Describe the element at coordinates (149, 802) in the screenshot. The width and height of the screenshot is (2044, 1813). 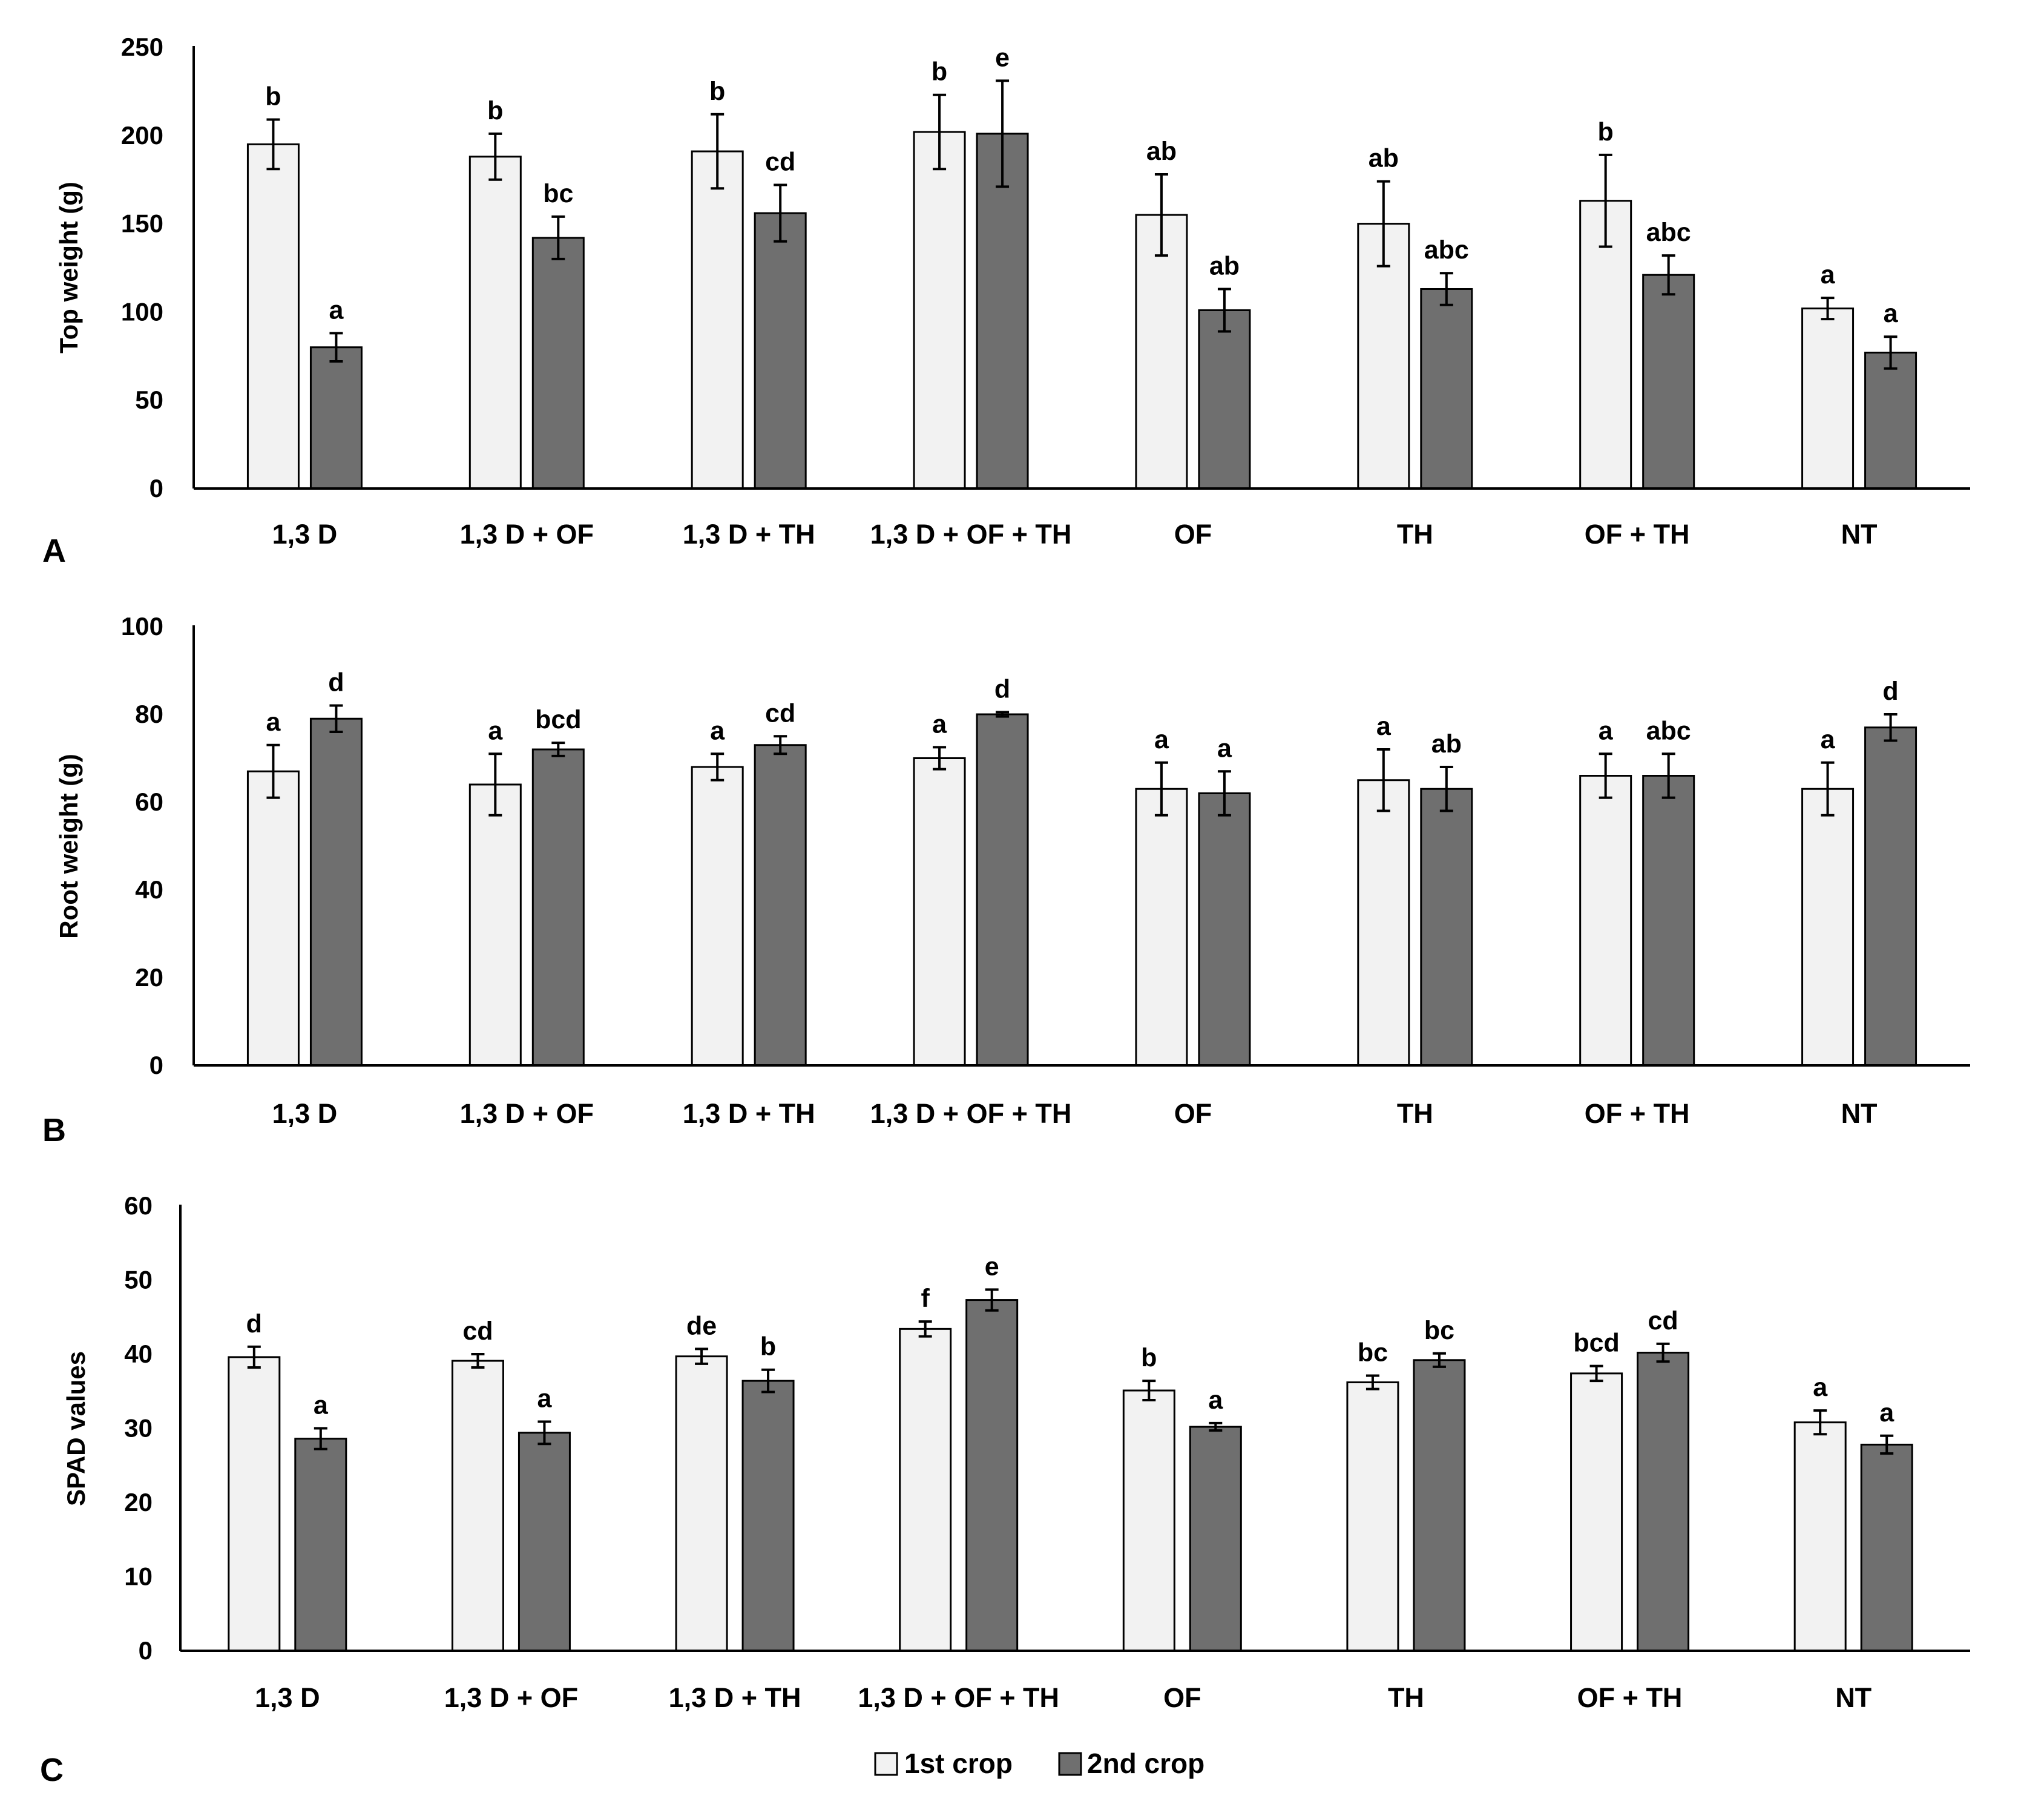
I see `y-tick-label: 60` at that location.